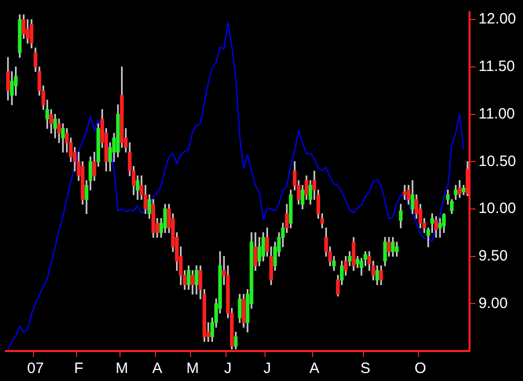 The image size is (523, 381). What do you see at coordinates (365, 369) in the screenshot?
I see `x-tick-label: S` at bounding box center [365, 369].